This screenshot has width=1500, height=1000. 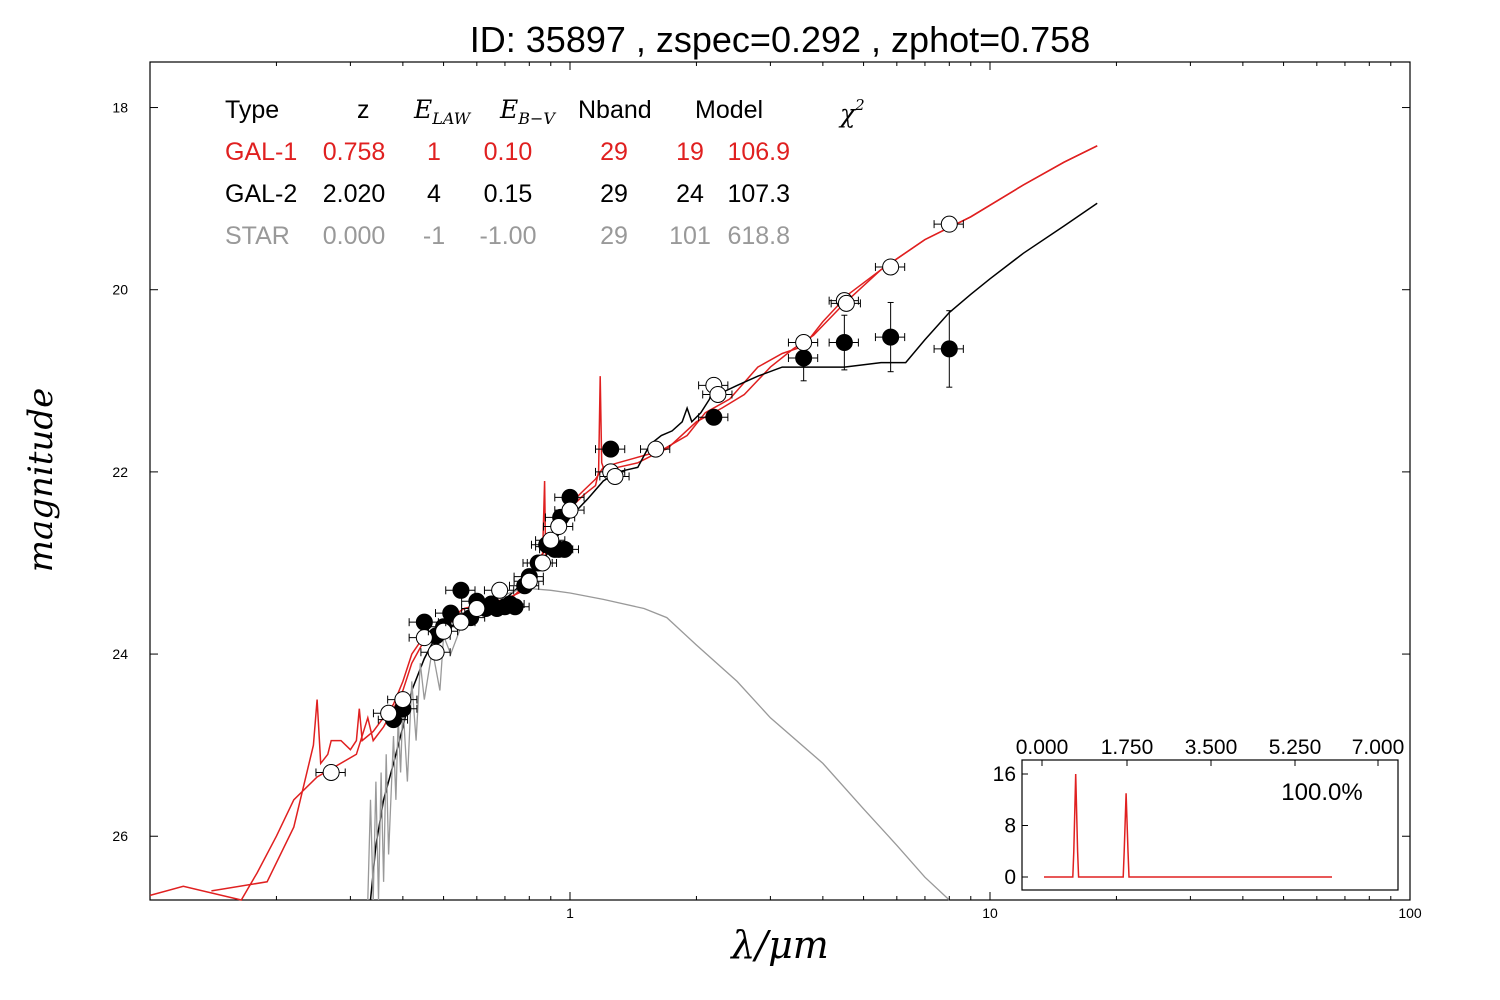 I want to click on fit-cell-model: 24, so click(x=690, y=194).